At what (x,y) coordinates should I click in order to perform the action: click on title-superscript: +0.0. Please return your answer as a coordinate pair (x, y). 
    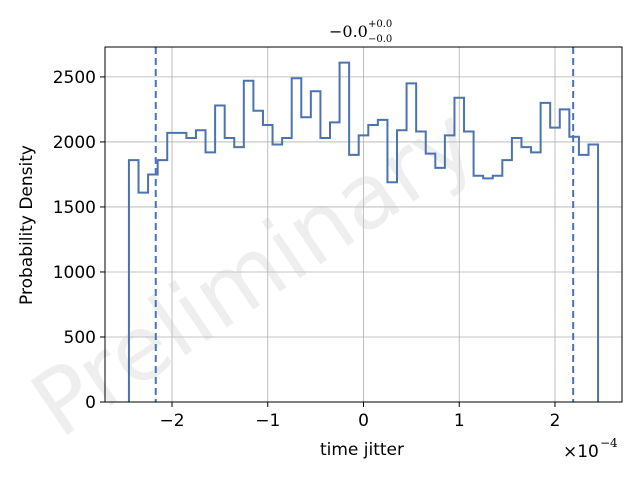
    Looking at the image, I should click on (380, 24).